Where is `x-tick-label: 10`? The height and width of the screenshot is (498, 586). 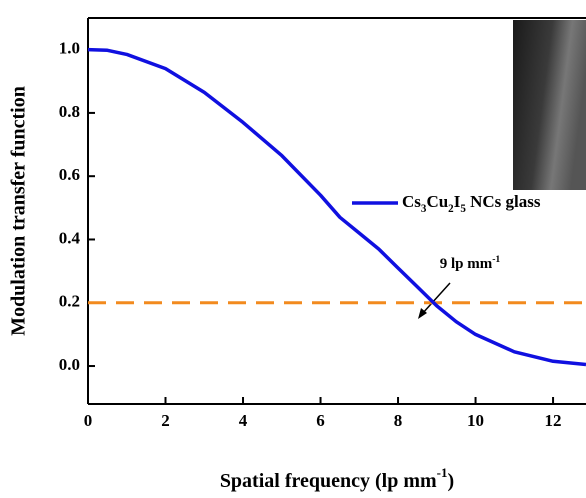
x-tick-label: 10 is located at coordinates (475, 420).